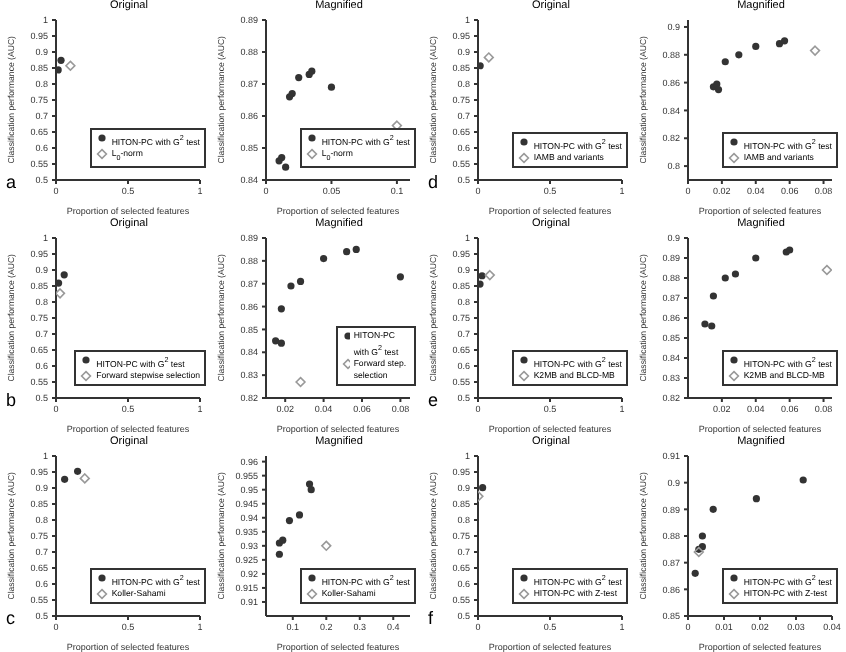 The image size is (846, 652). Describe the element at coordinates (10, 618) in the screenshot. I see `text: c` at that location.